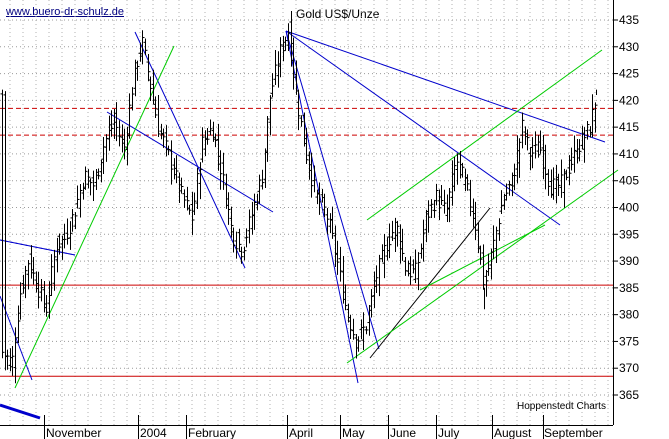  I want to click on y-tick-label: 435, so click(629, 20).